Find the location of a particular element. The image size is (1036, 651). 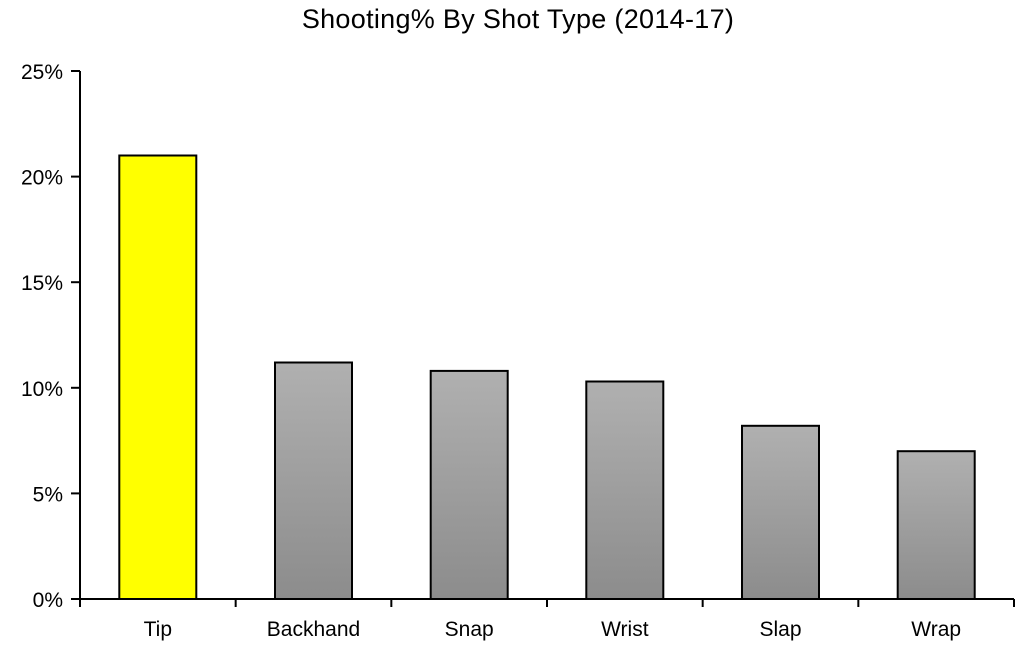

bar-backhand is located at coordinates (313, 480).